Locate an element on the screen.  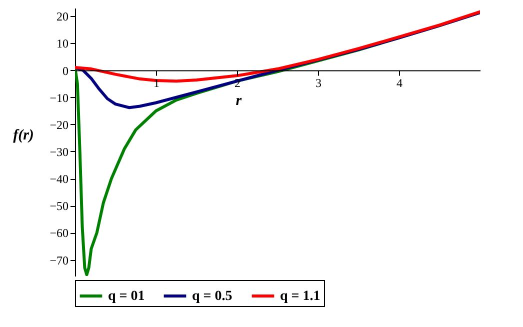
legend-label: q = 1.1 is located at coordinates (300, 296).